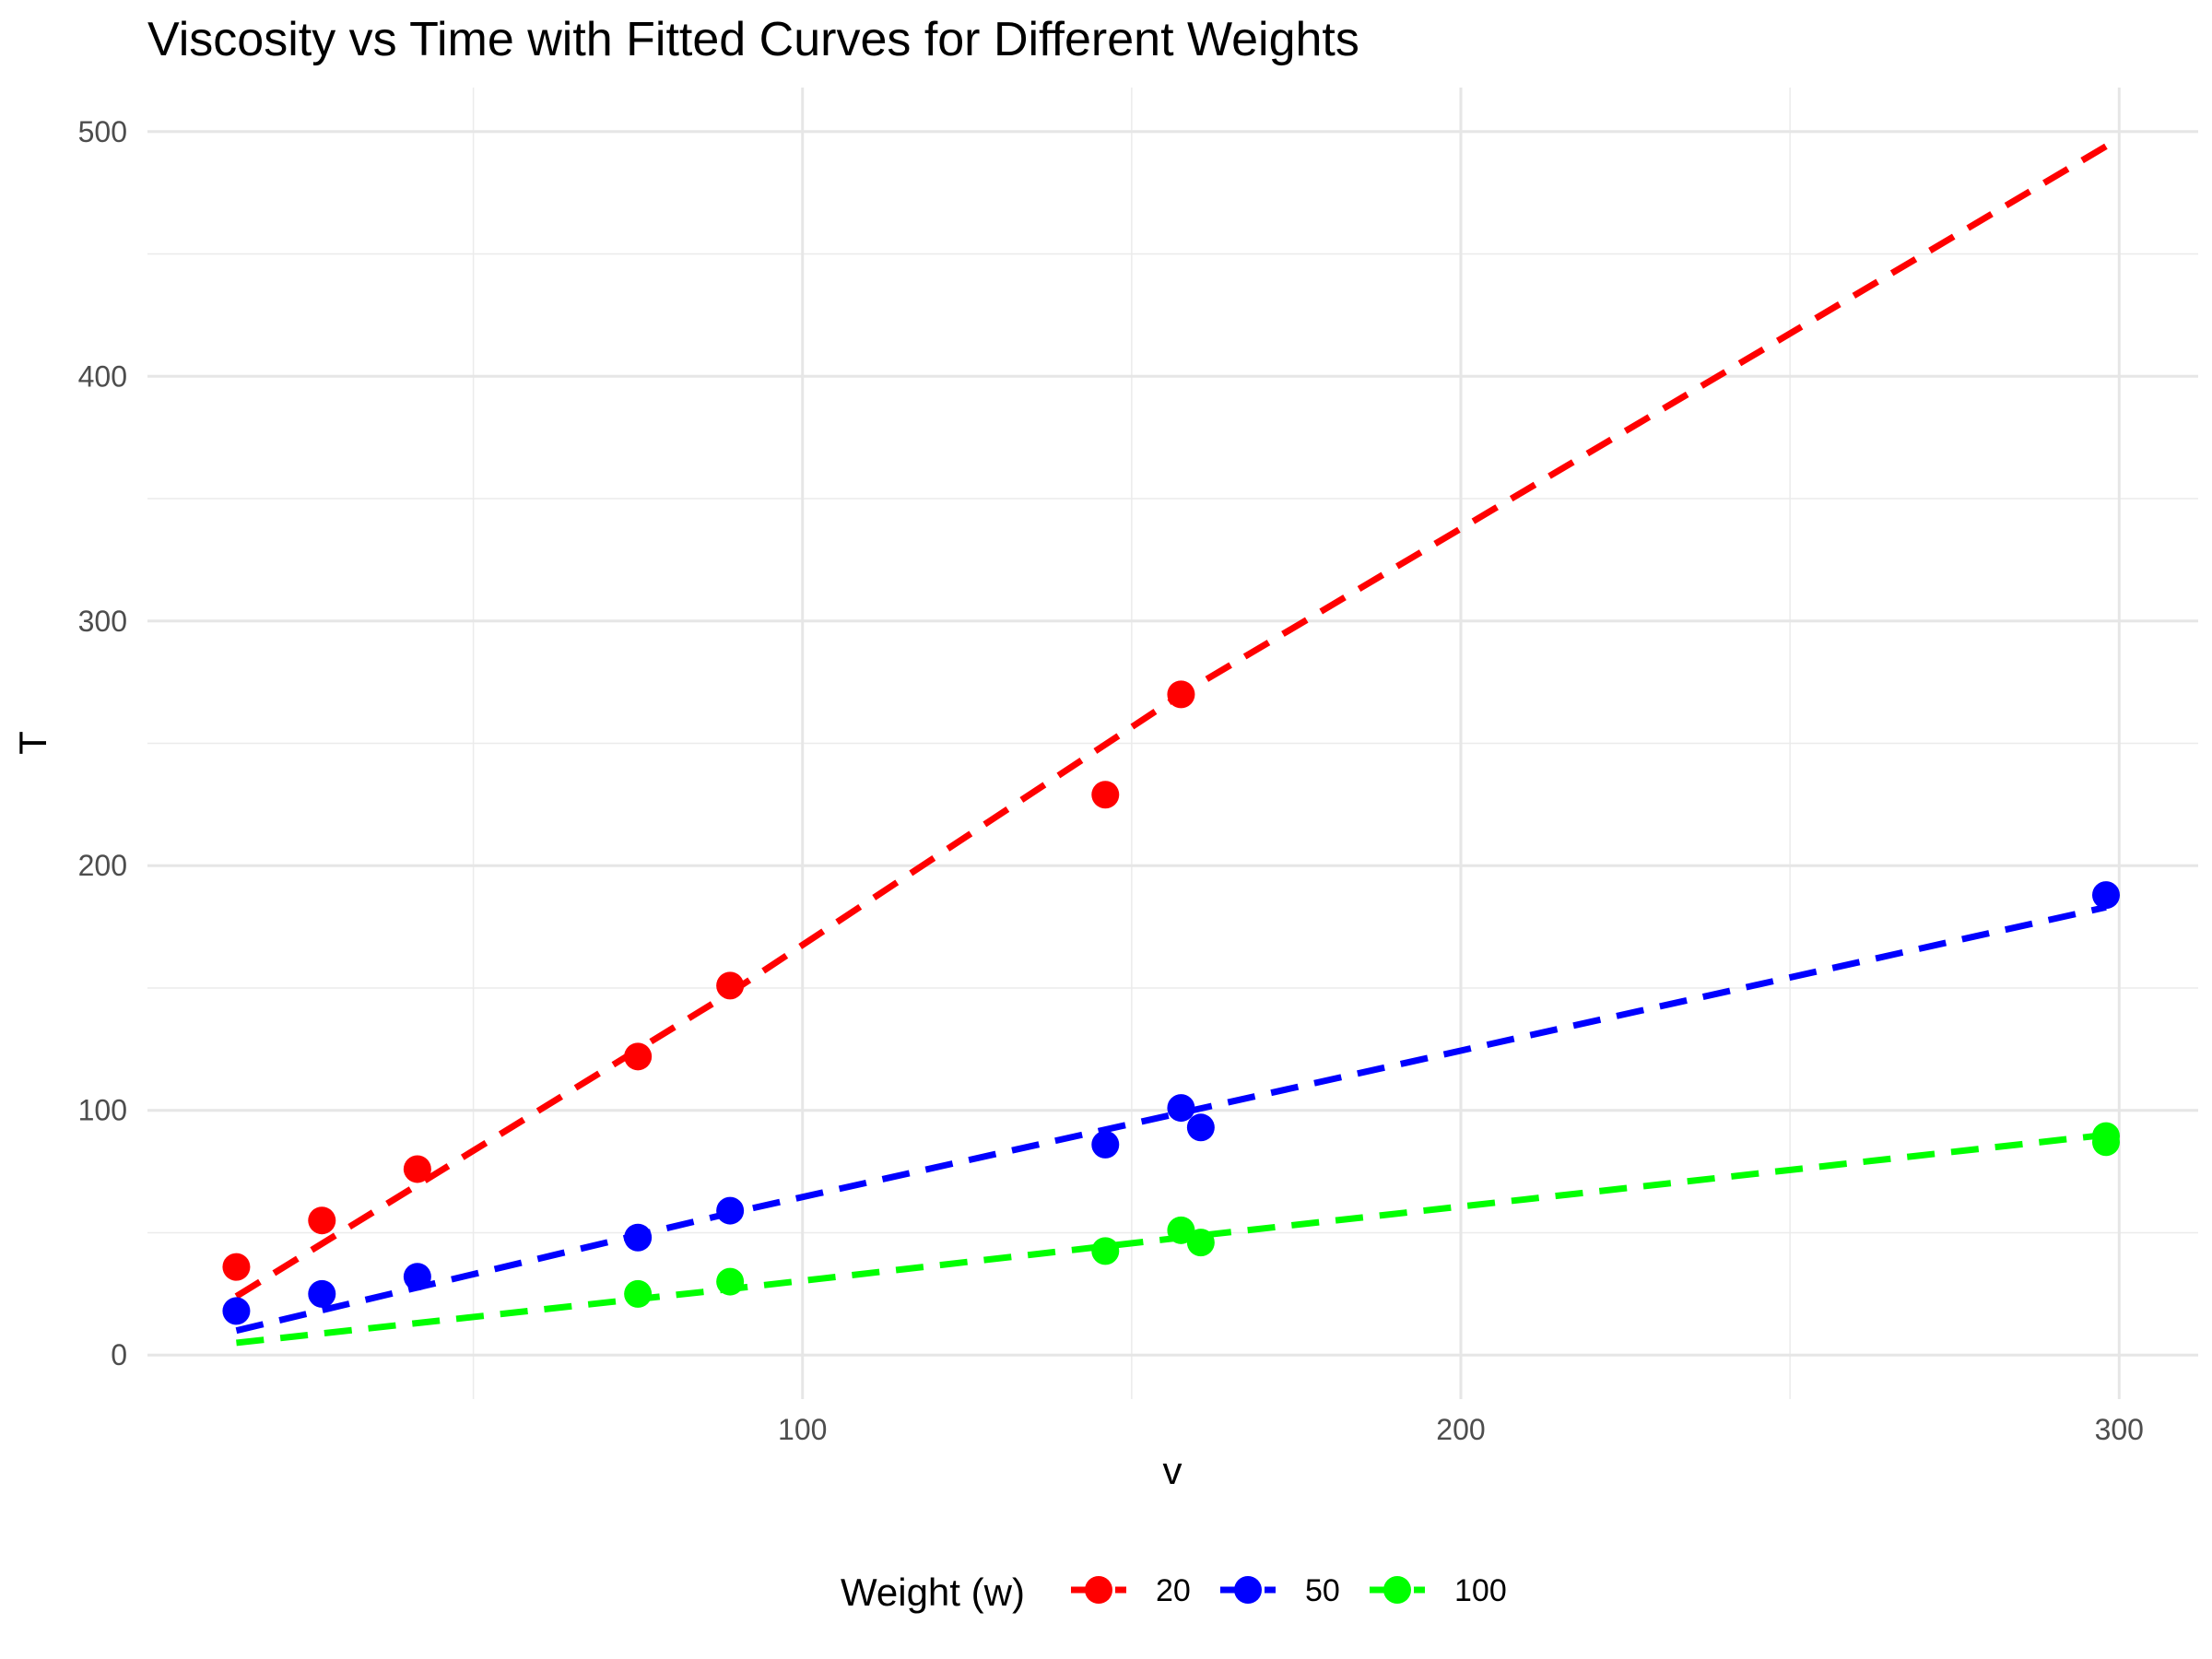 The width and height of the screenshot is (2212, 1659). What do you see at coordinates (102, 131) in the screenshot?
I see `y-tick-label: 500` at bounding box center [102, 131].